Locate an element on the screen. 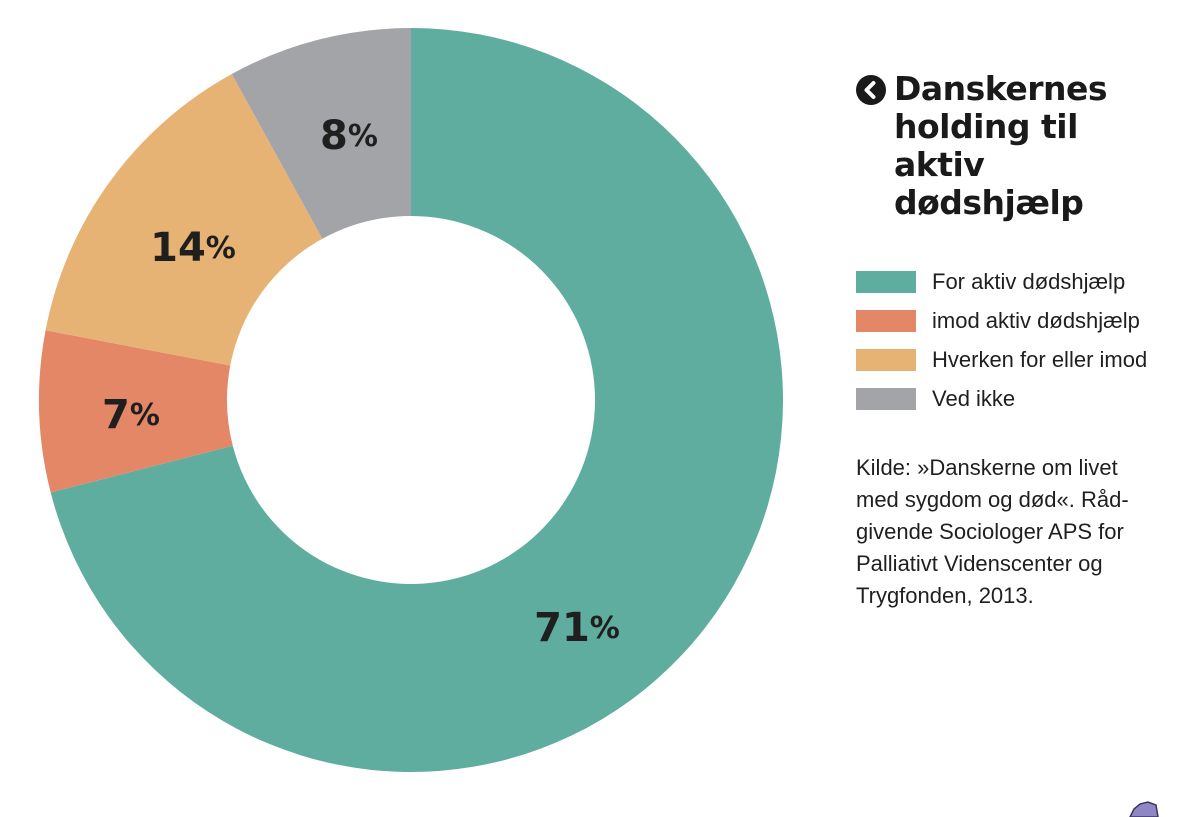  chevron-left-circle-icon is located at coordinates (871, 90).